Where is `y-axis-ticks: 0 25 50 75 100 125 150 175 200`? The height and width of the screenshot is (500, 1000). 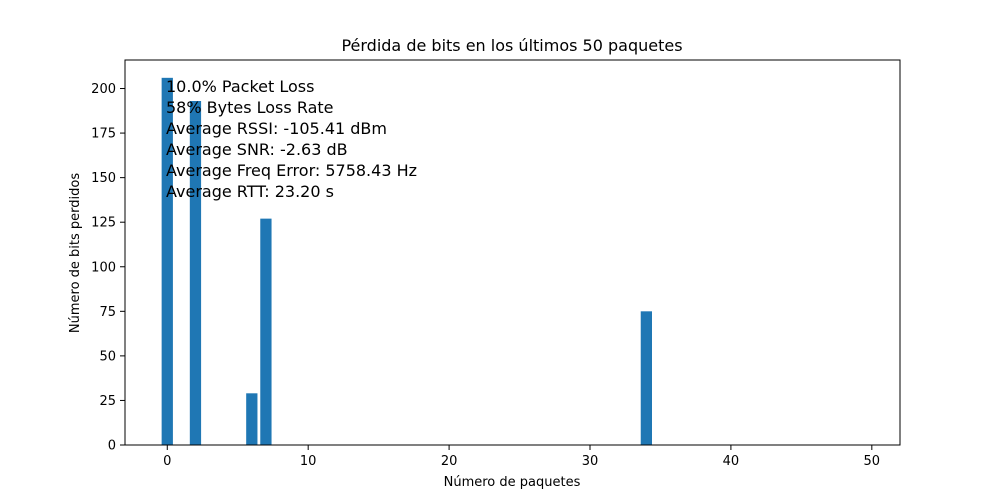
y-axis-ticks: 0 25 50 75 100 125 150 175 200 is located at coordinates (108, 268).